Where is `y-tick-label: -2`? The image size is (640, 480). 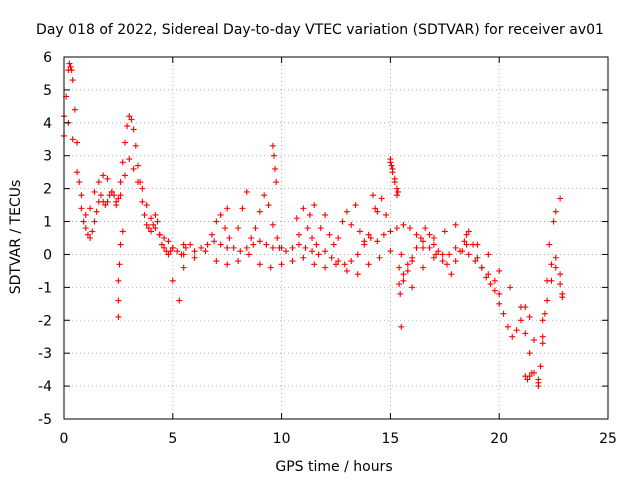
y-tick-label: -2 is located at coordinates (45, 321).